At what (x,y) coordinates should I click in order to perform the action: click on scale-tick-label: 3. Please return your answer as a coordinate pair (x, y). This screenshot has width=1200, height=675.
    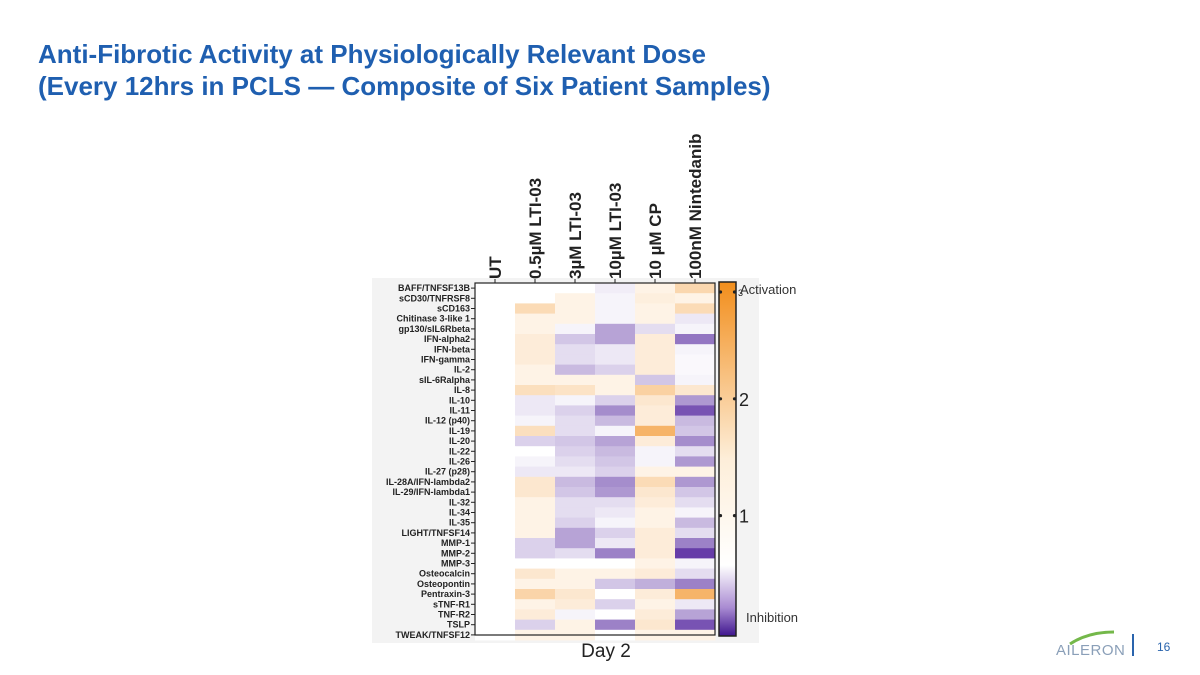
    Looking at the image, I should click on (740, 293).